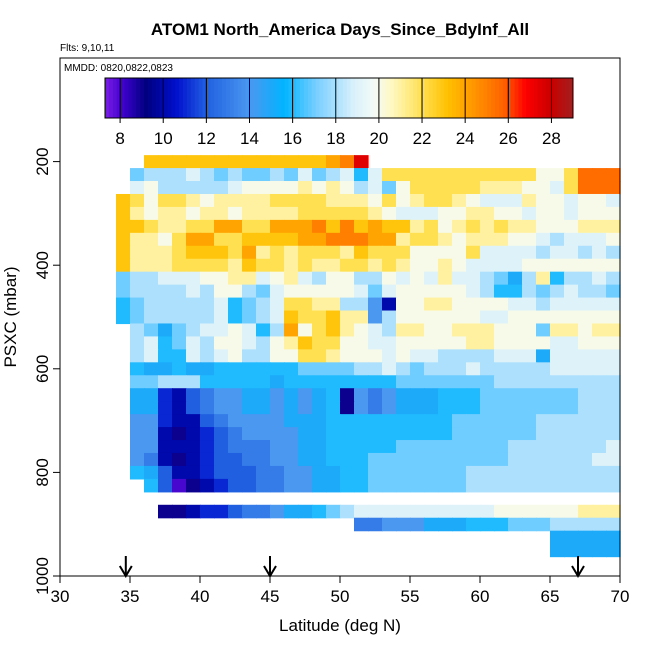 This screenshot has width=650, height=650. What do you see at coordinates (410, 596) in the screenshot?
I see `x-tick-label: 55` at bounding box center [410, 596].